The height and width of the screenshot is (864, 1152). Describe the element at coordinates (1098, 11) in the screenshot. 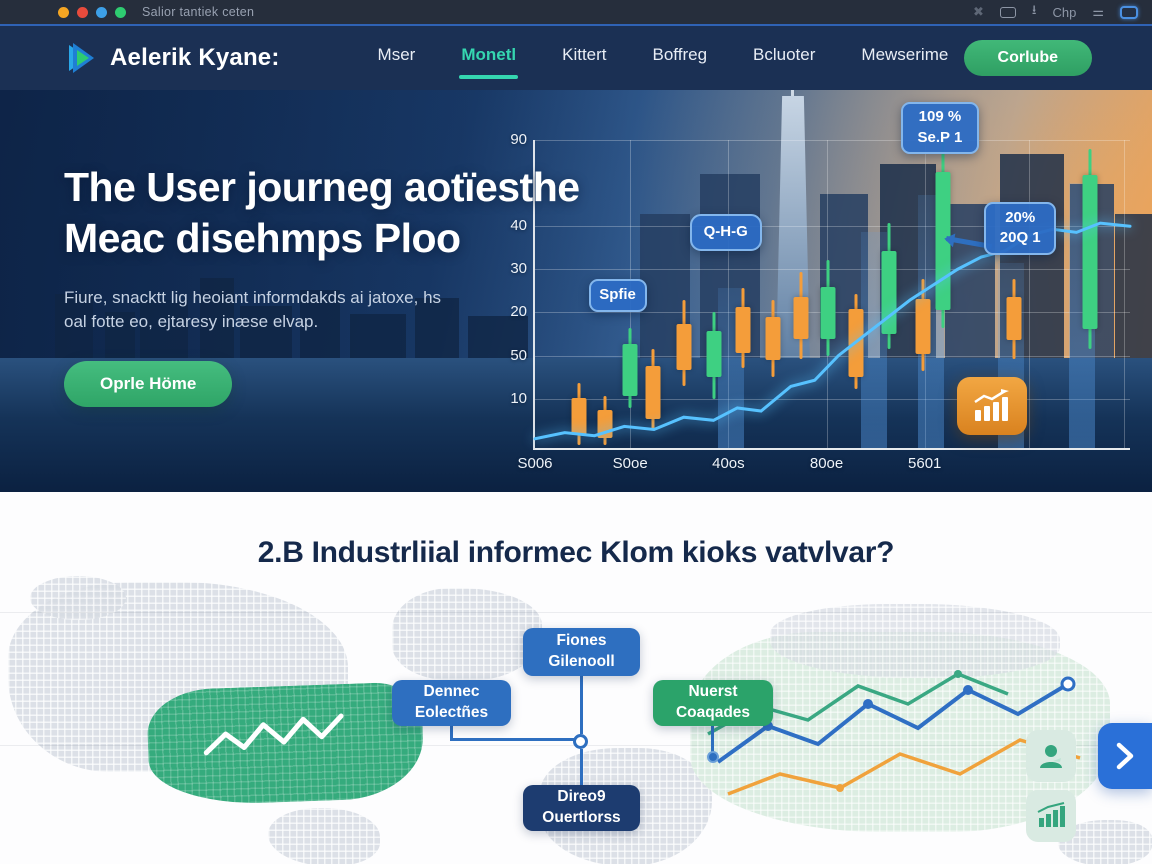

I see `tune-icon: ⚌` at that location.